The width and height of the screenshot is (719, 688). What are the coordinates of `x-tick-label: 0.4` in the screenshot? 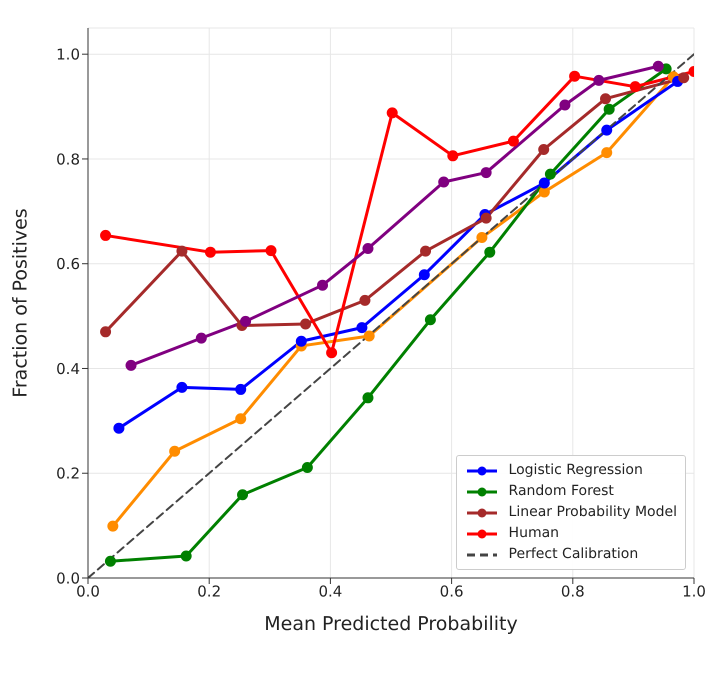 It's located at (330, 591).